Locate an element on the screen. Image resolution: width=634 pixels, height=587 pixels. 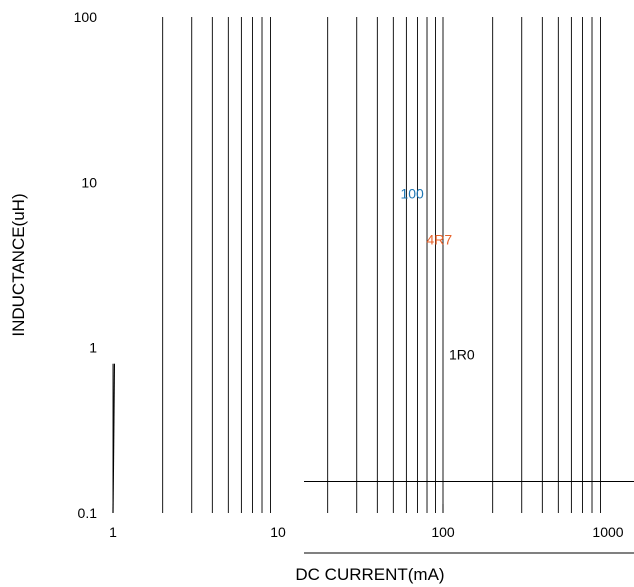
series-label-100: 100 is located at coordinates (412, 193).